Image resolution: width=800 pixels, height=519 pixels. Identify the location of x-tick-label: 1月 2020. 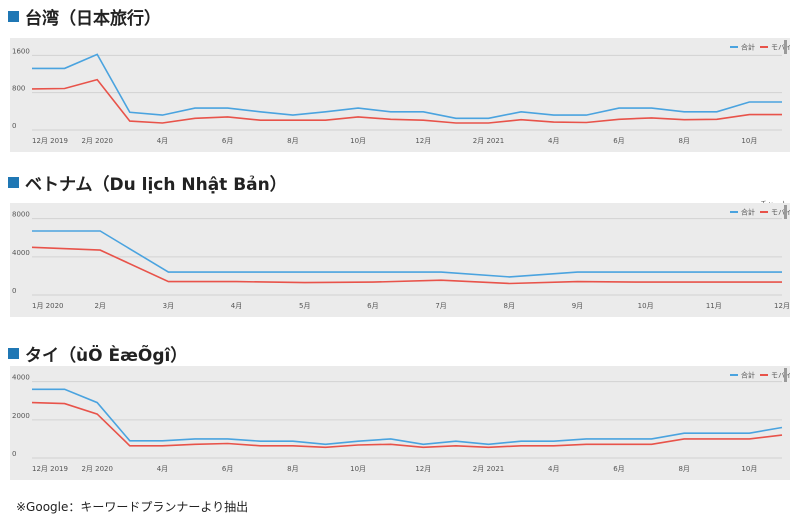
(48, 306).